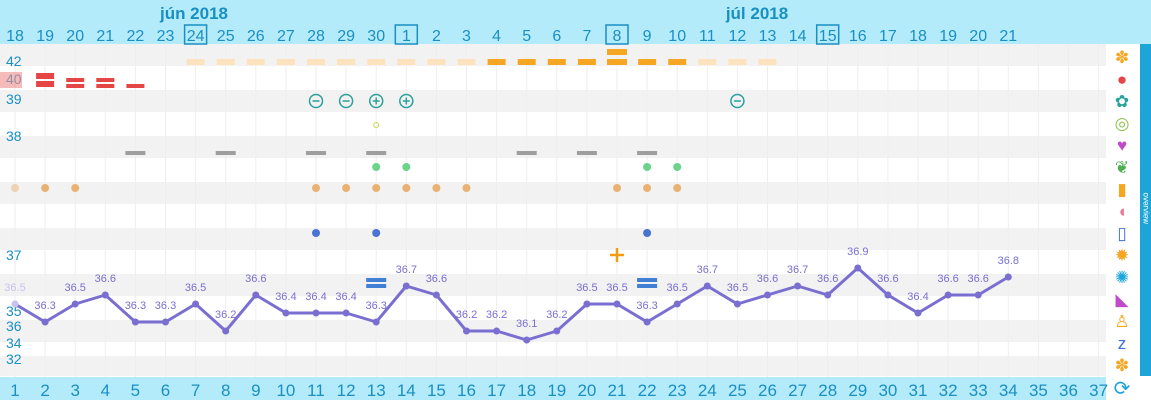 The image size is (1151, 401). Describe the element at coordinates (556, 36) in the screenshot. I see `date-label: 6` at that location.